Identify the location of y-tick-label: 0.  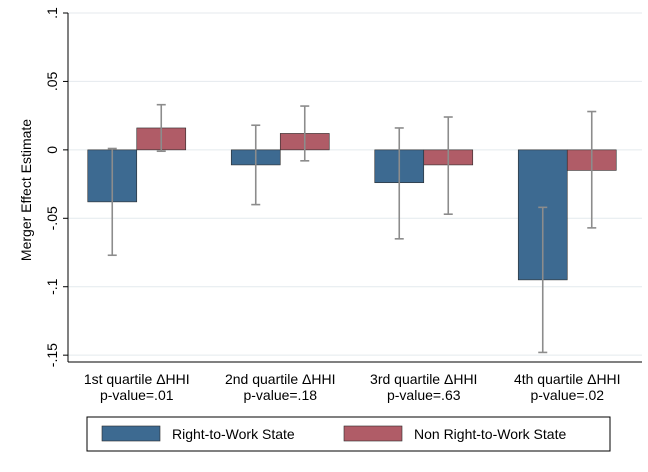
(52, 150).